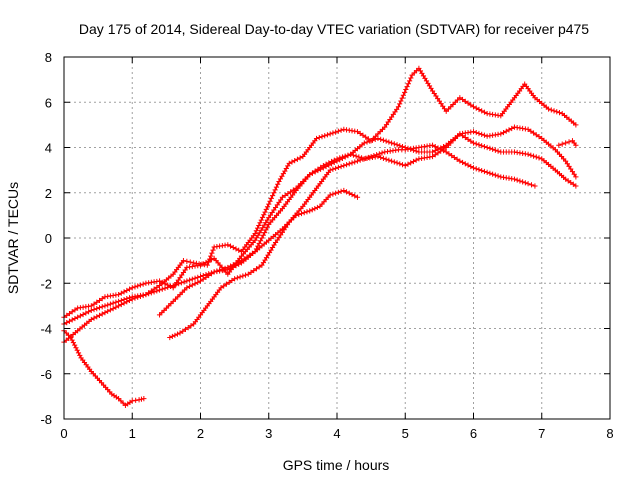  I want to click on y-tick-label: -6, so click(46, 374).